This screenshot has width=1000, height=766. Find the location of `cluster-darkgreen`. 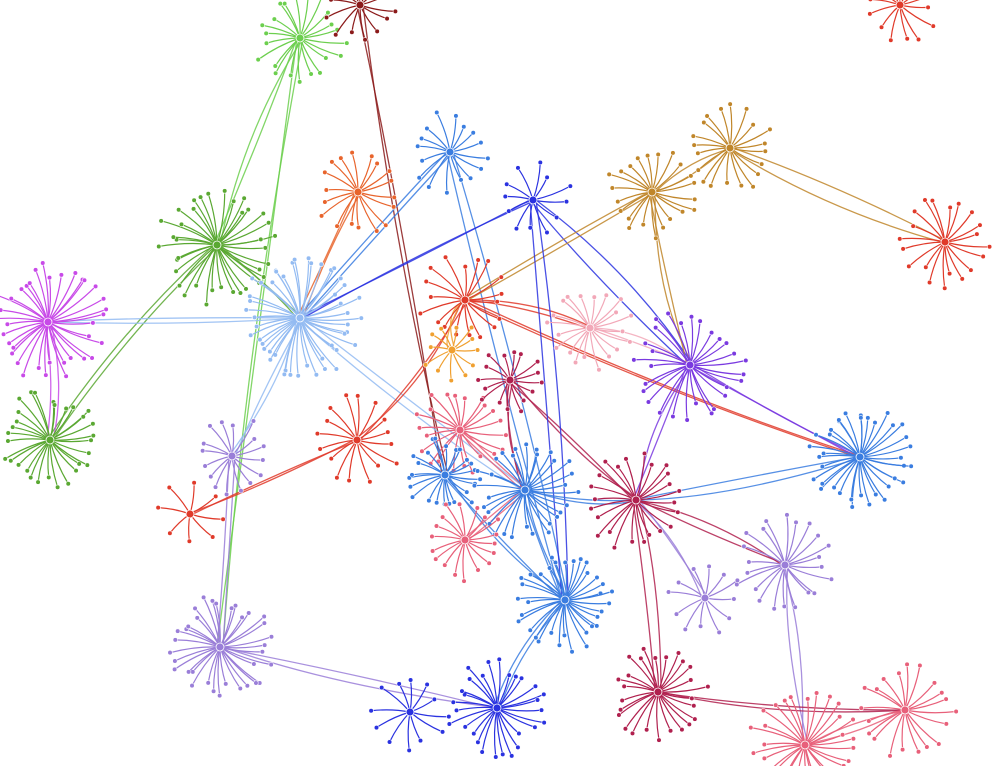

cluster-darkgreen is located at coordinates (49, 439).